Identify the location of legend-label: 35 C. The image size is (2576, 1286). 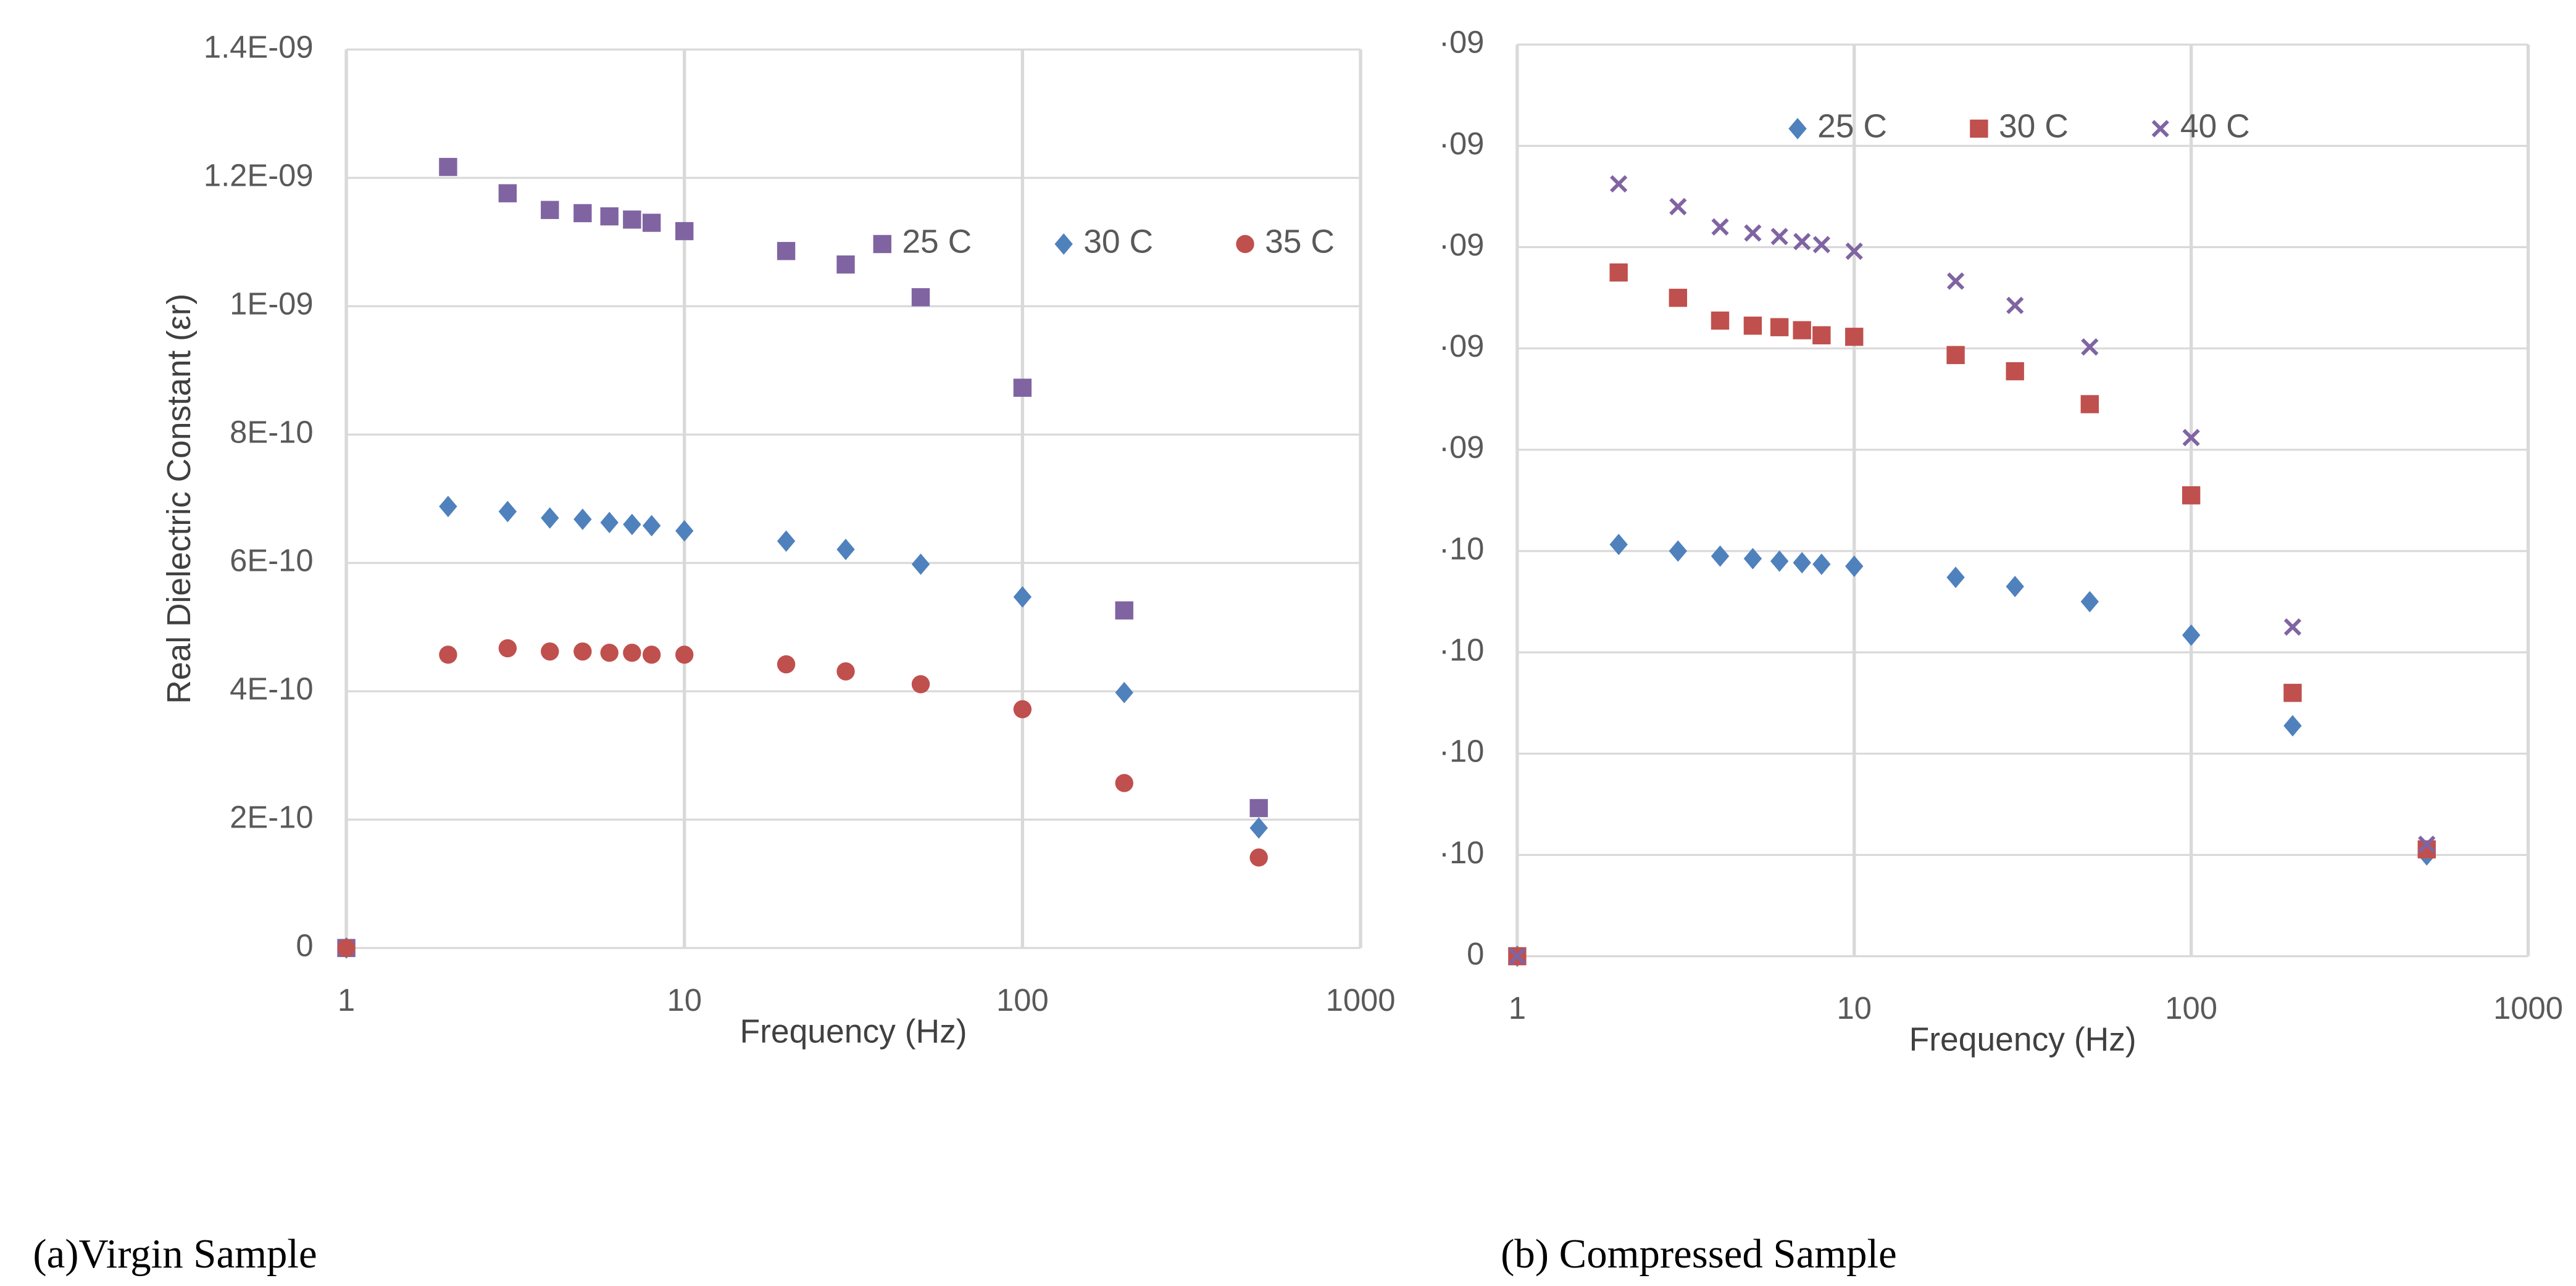
(1300, 242).